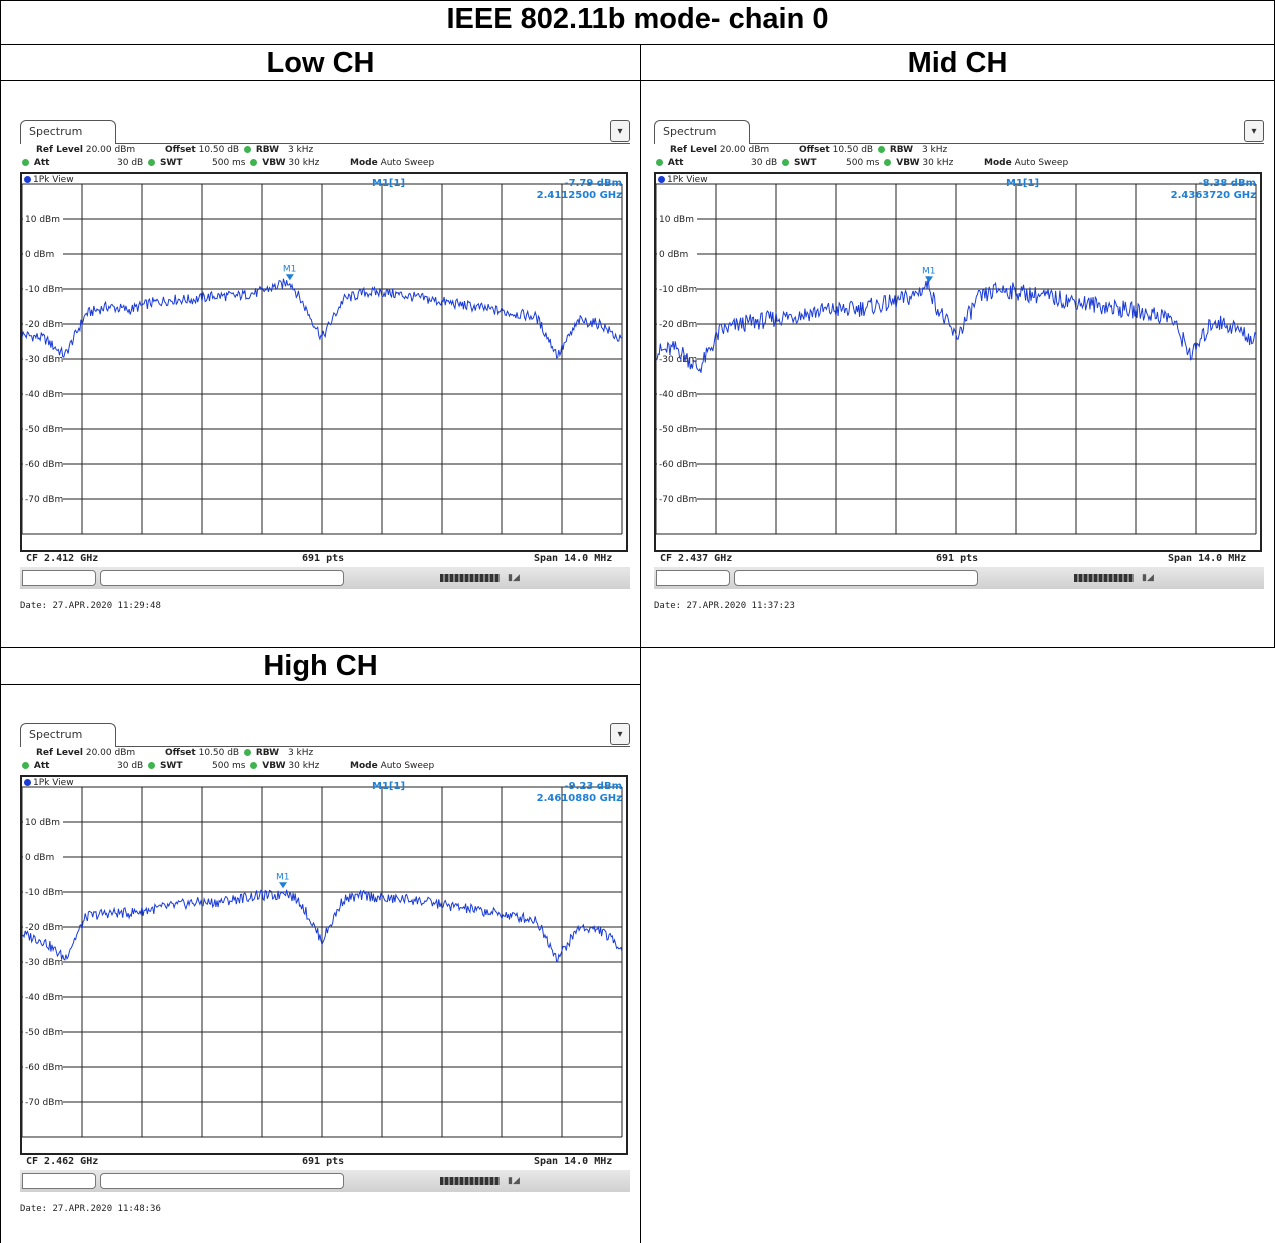  I want to click on att-value: 30 dB, so click(130, 766).